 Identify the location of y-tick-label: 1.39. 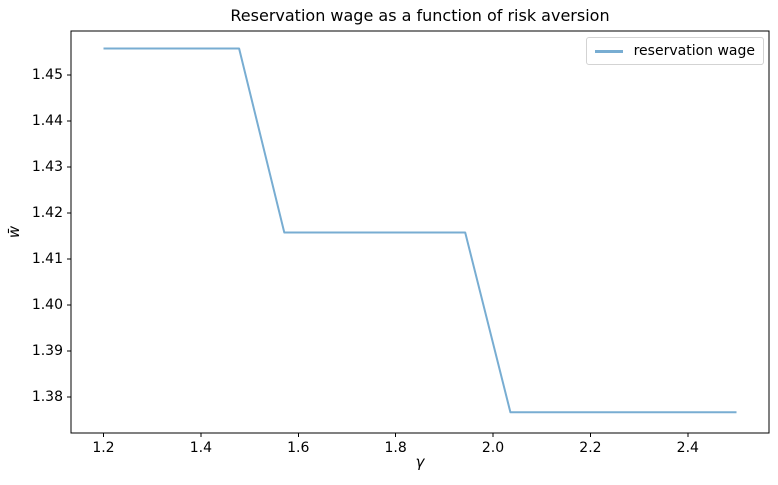
(47, 350).